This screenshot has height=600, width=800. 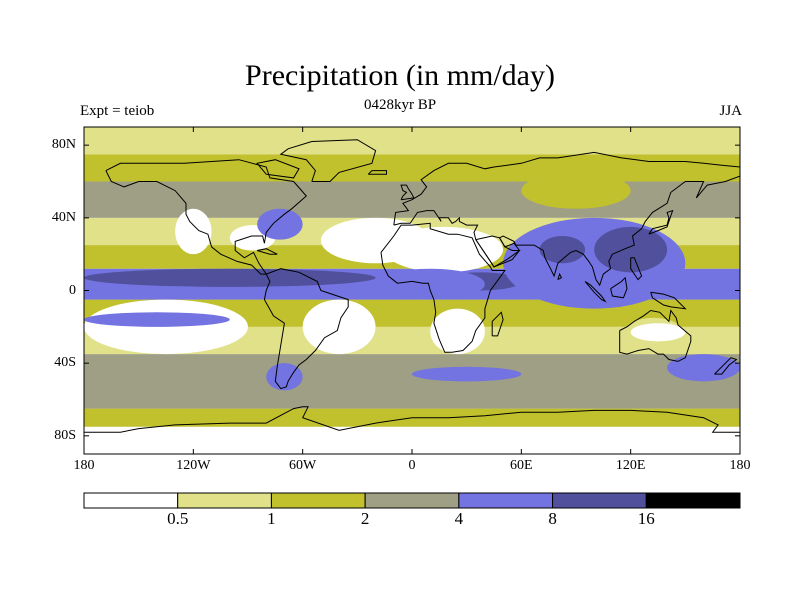 I want to click on x-tick-label: 60E, so click(x=521, y=465).